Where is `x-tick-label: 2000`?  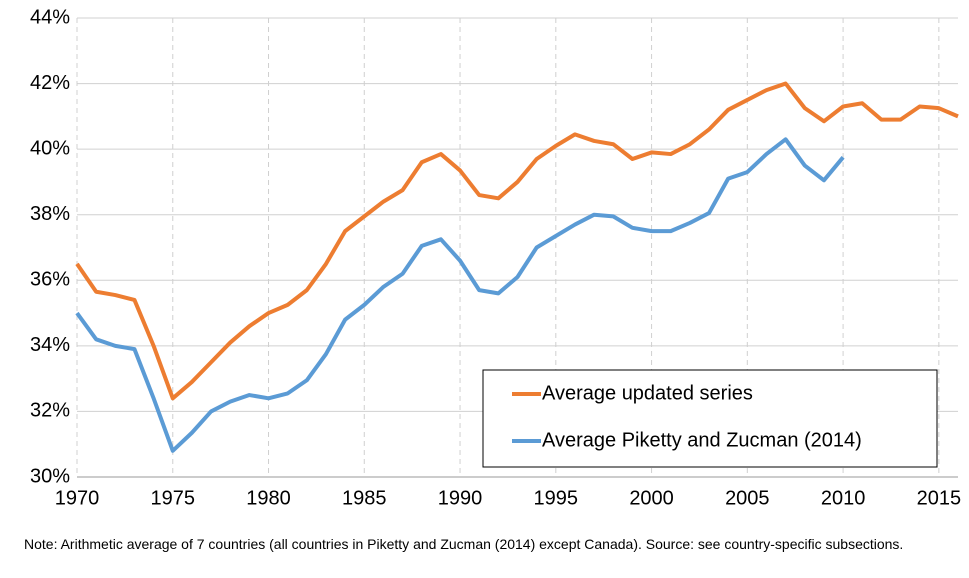 x-tick-label: 2000 is located at coordinates (651, 498).